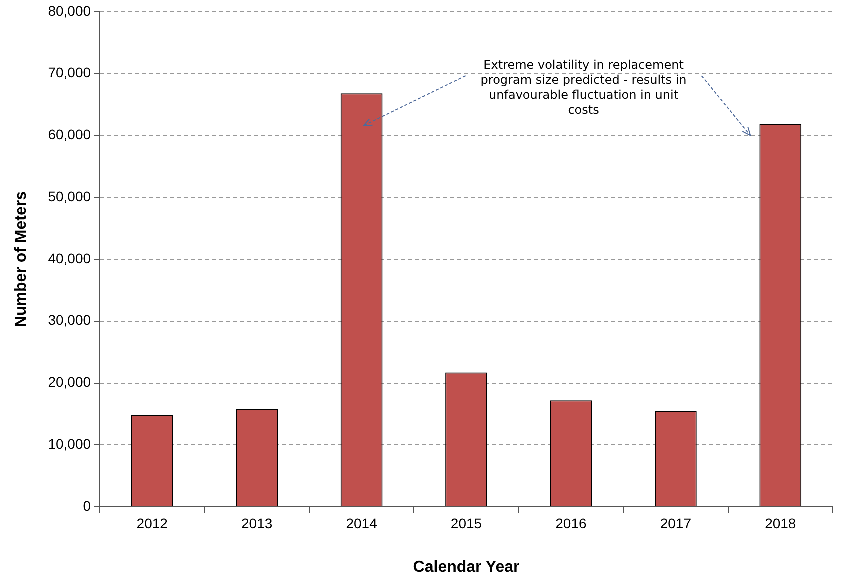  I want to click on x-tick-label: 2018, so click(780, 523).